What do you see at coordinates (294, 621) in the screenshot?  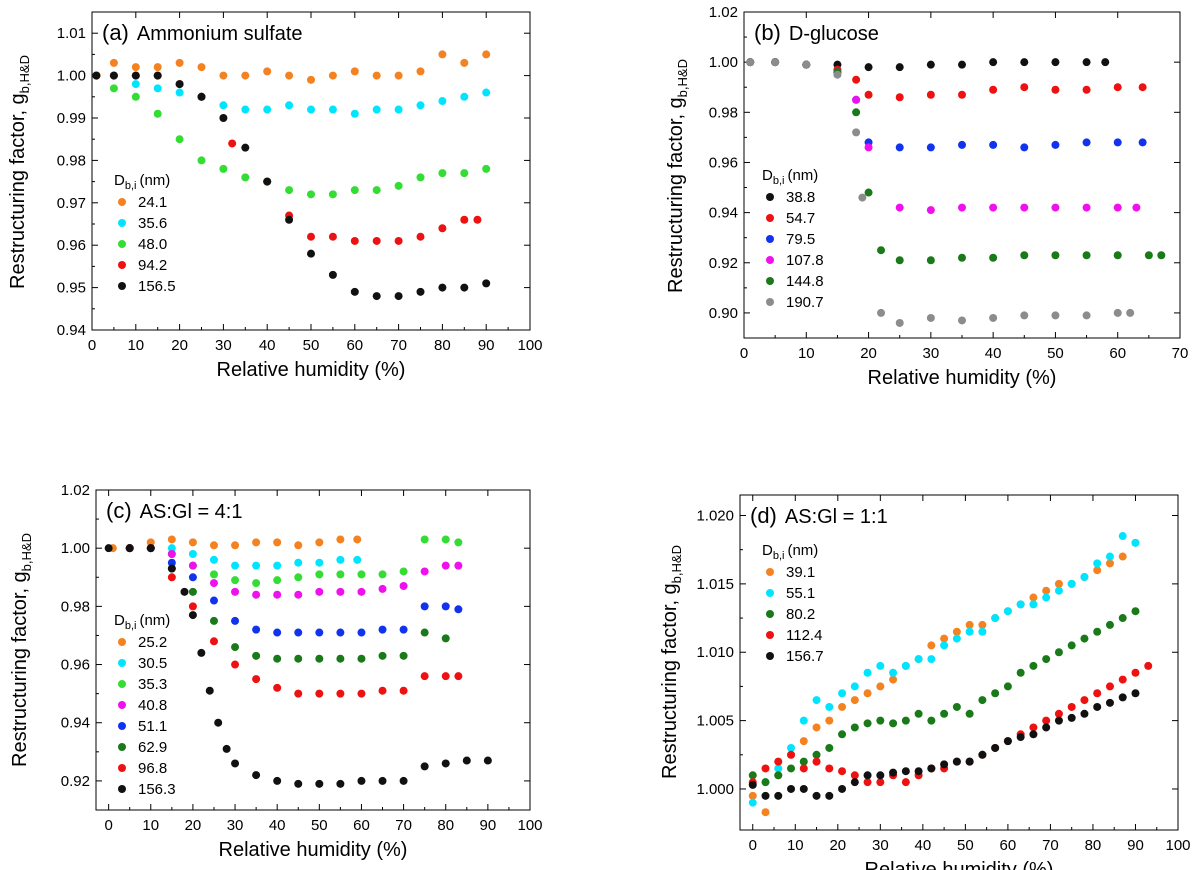 I see `series-96.8` at bounding box center [294, 621].